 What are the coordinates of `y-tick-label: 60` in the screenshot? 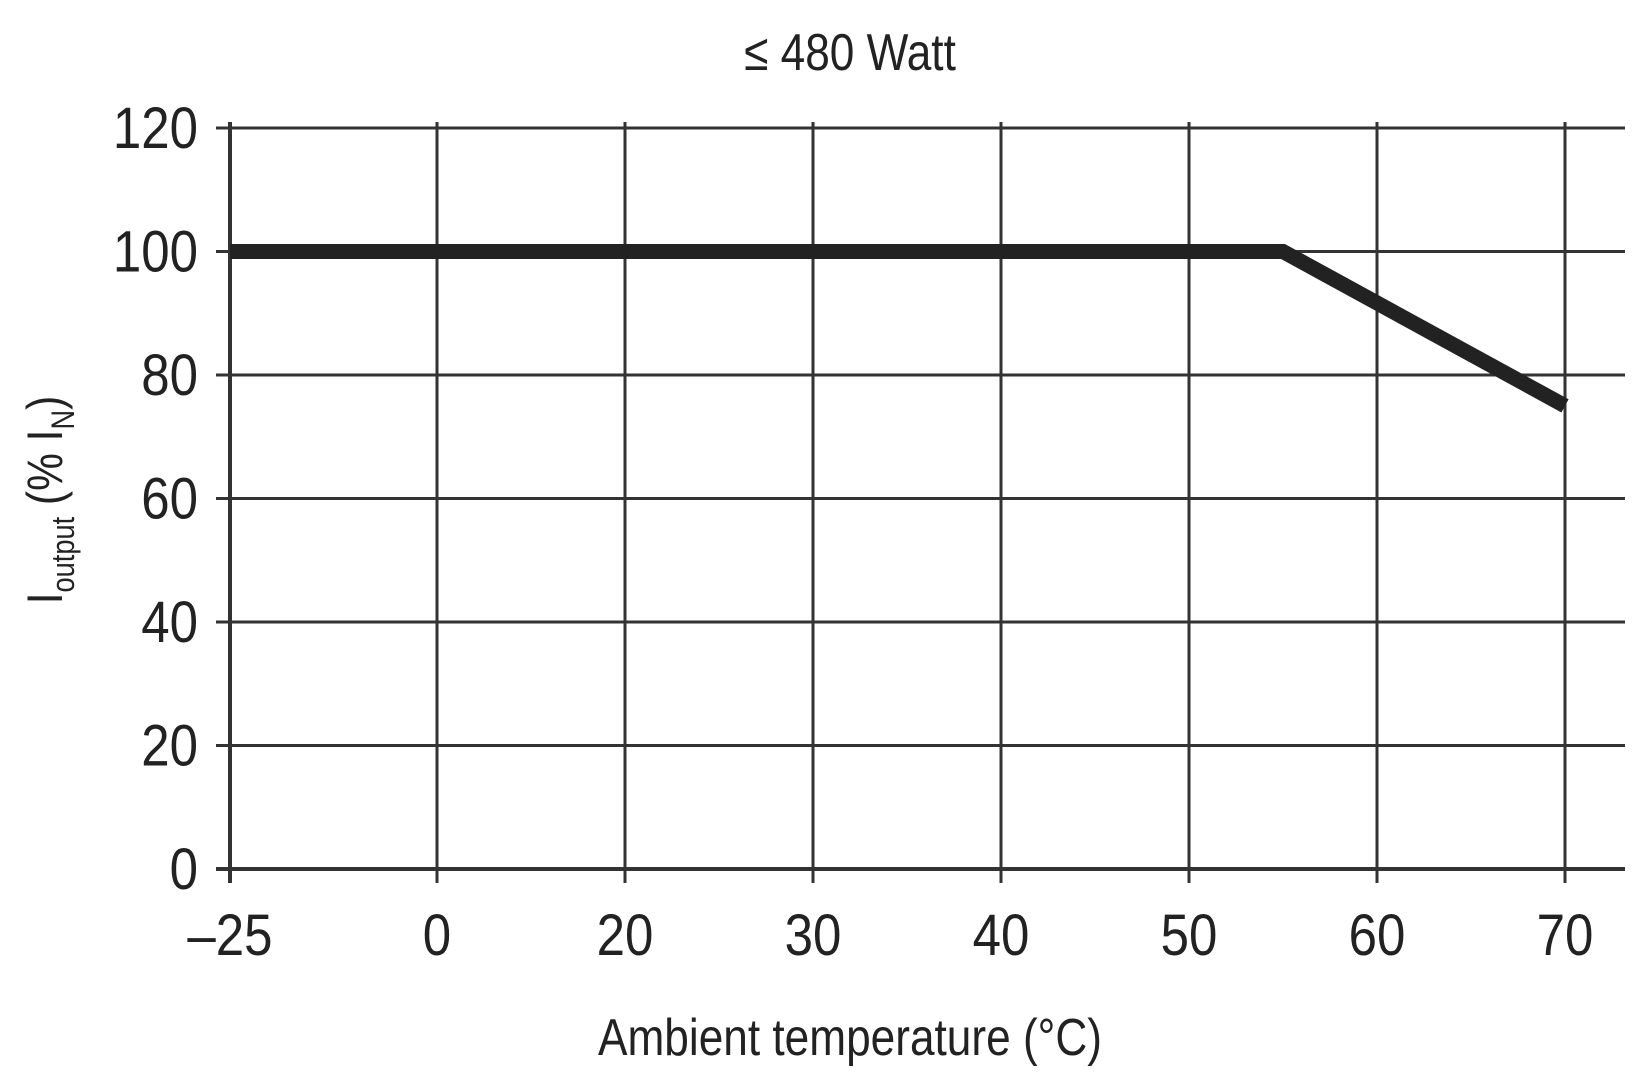 It's located at (169, 498).